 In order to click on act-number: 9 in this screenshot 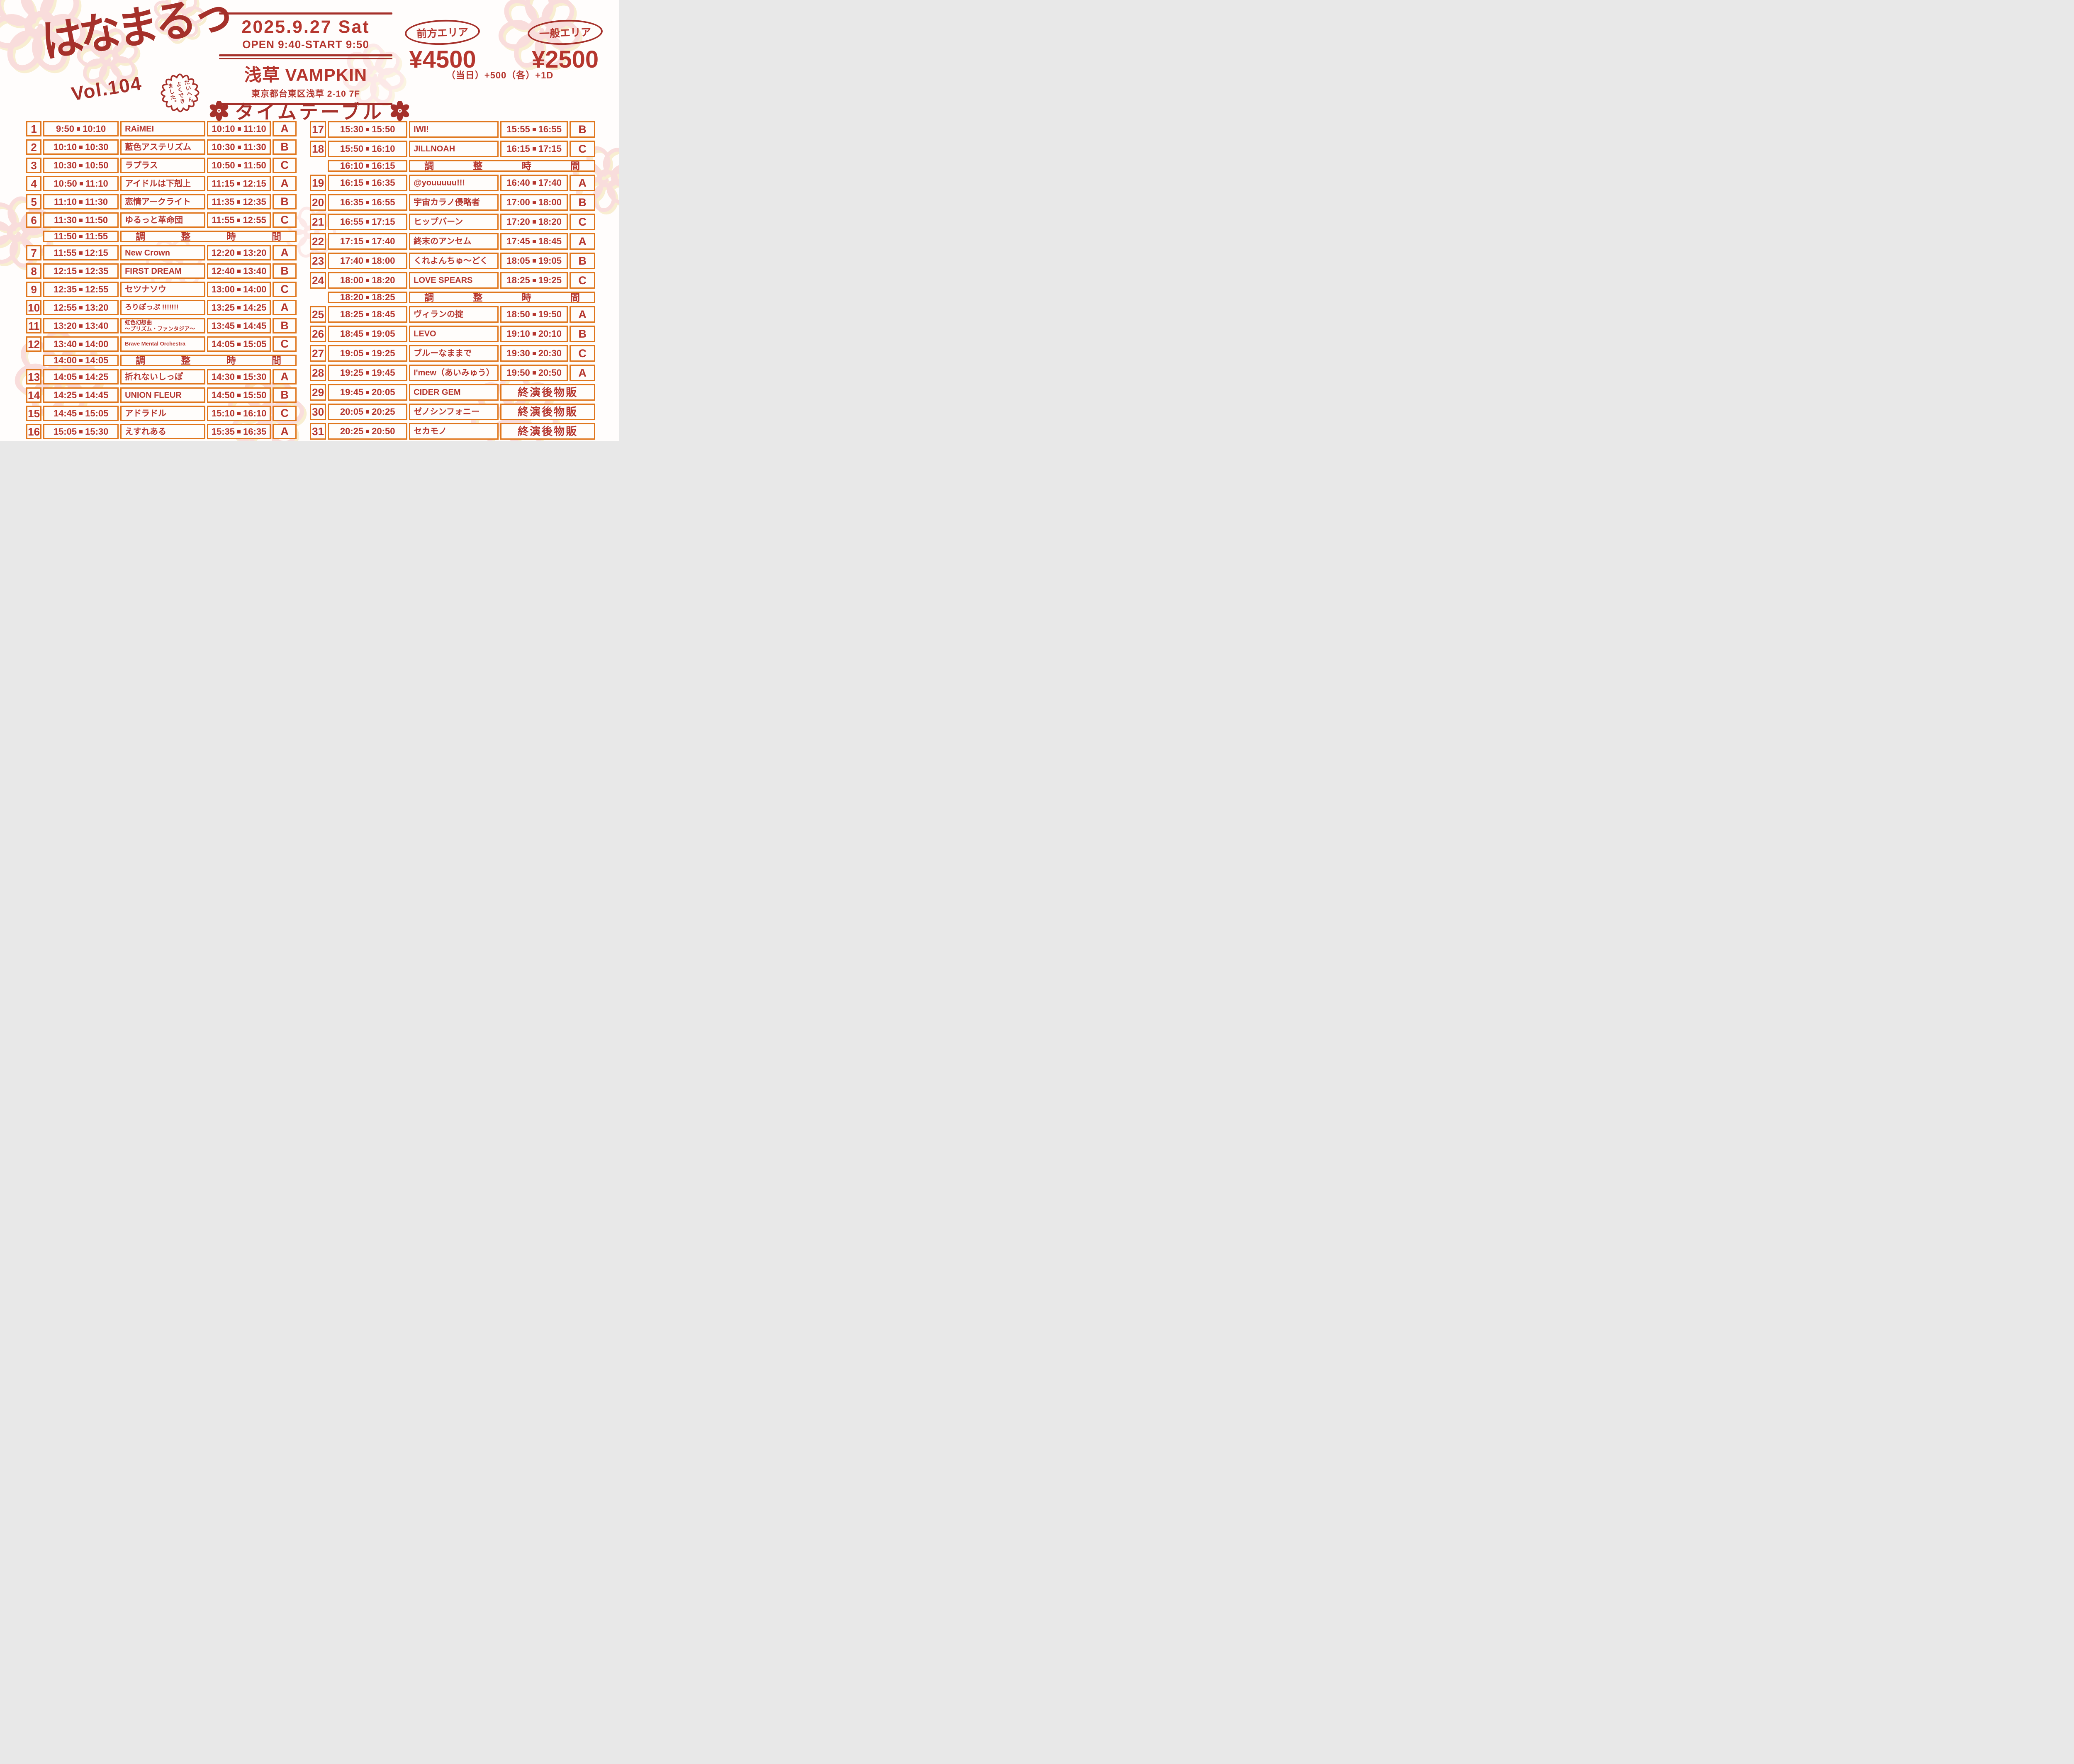, I will do `click(34, 289)`.